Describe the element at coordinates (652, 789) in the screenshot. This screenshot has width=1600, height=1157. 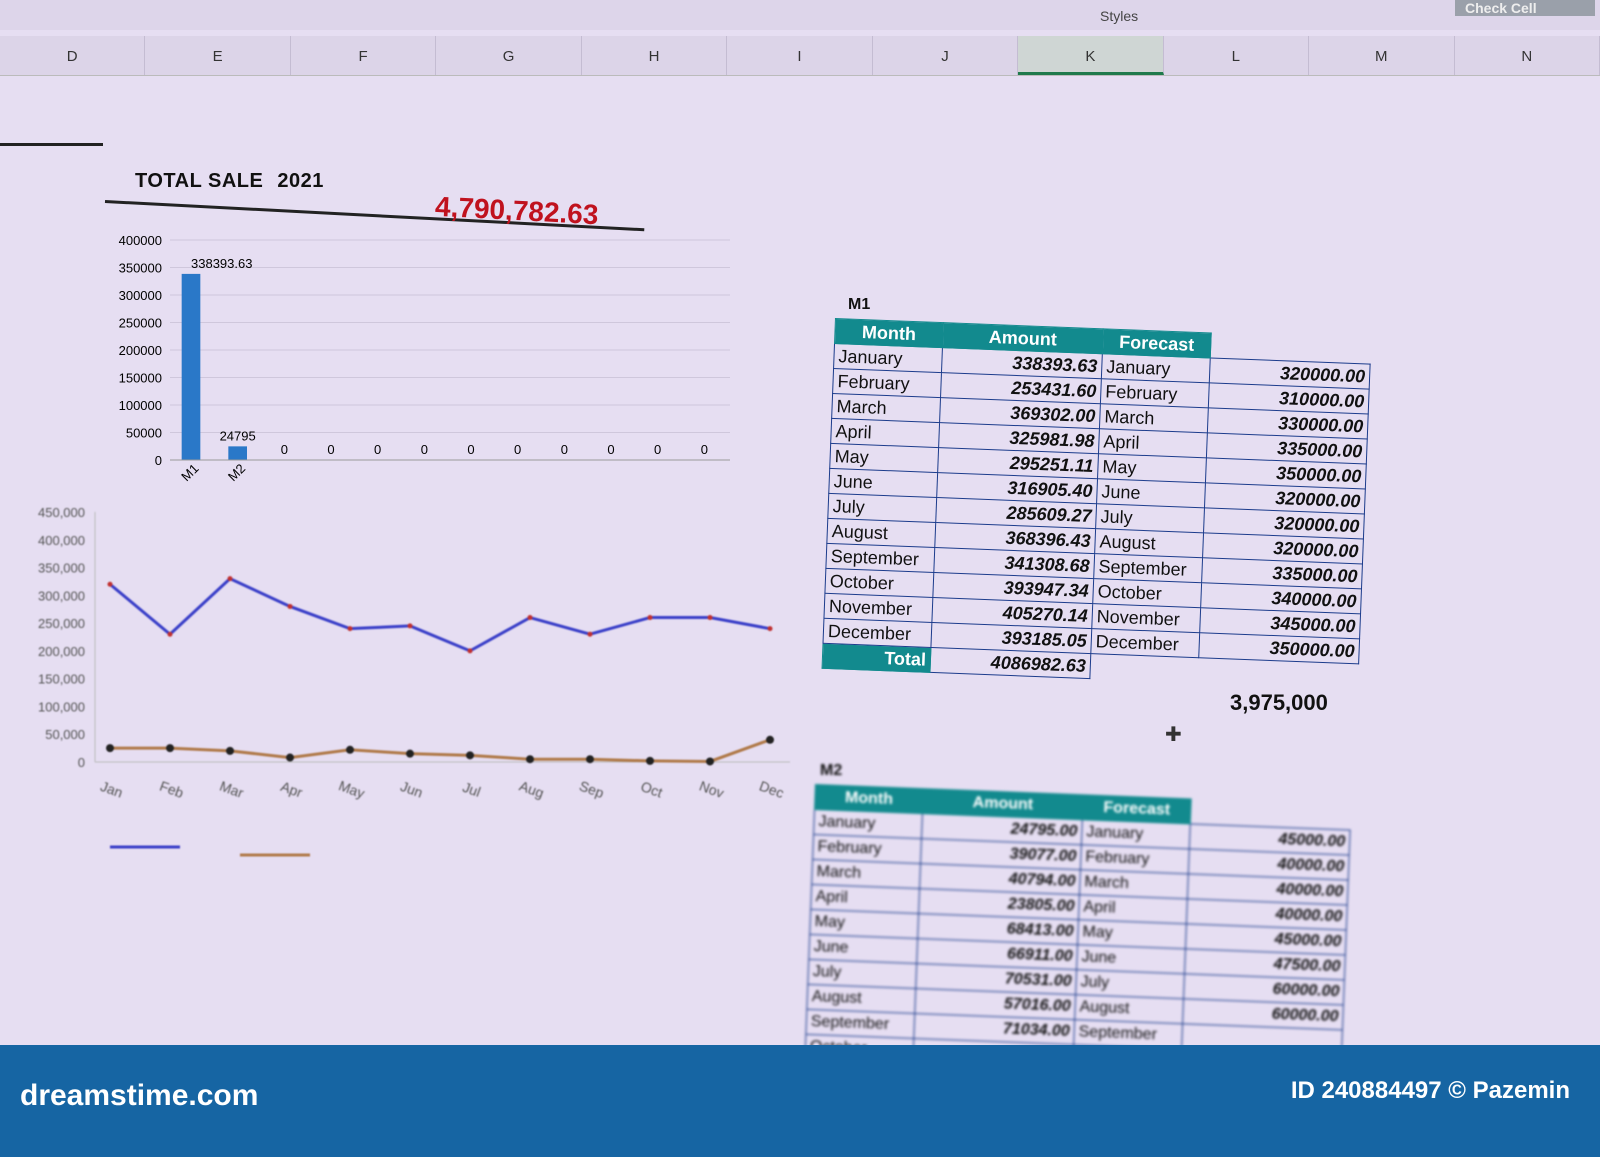
I see `x-tick-label: Oct` at that location.